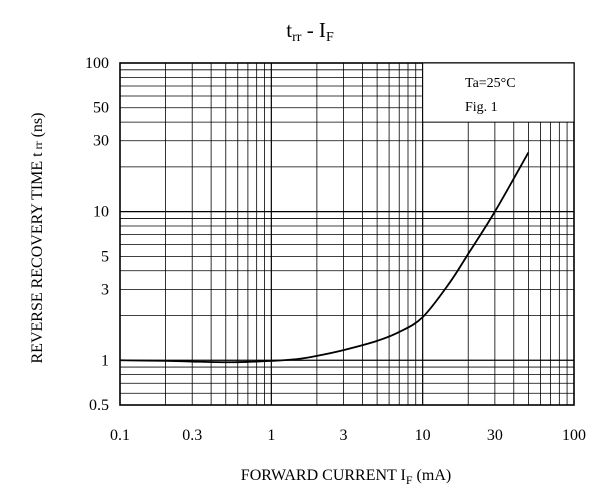  I want to click on y-axis-label-sub: rr, so click(38, 146).